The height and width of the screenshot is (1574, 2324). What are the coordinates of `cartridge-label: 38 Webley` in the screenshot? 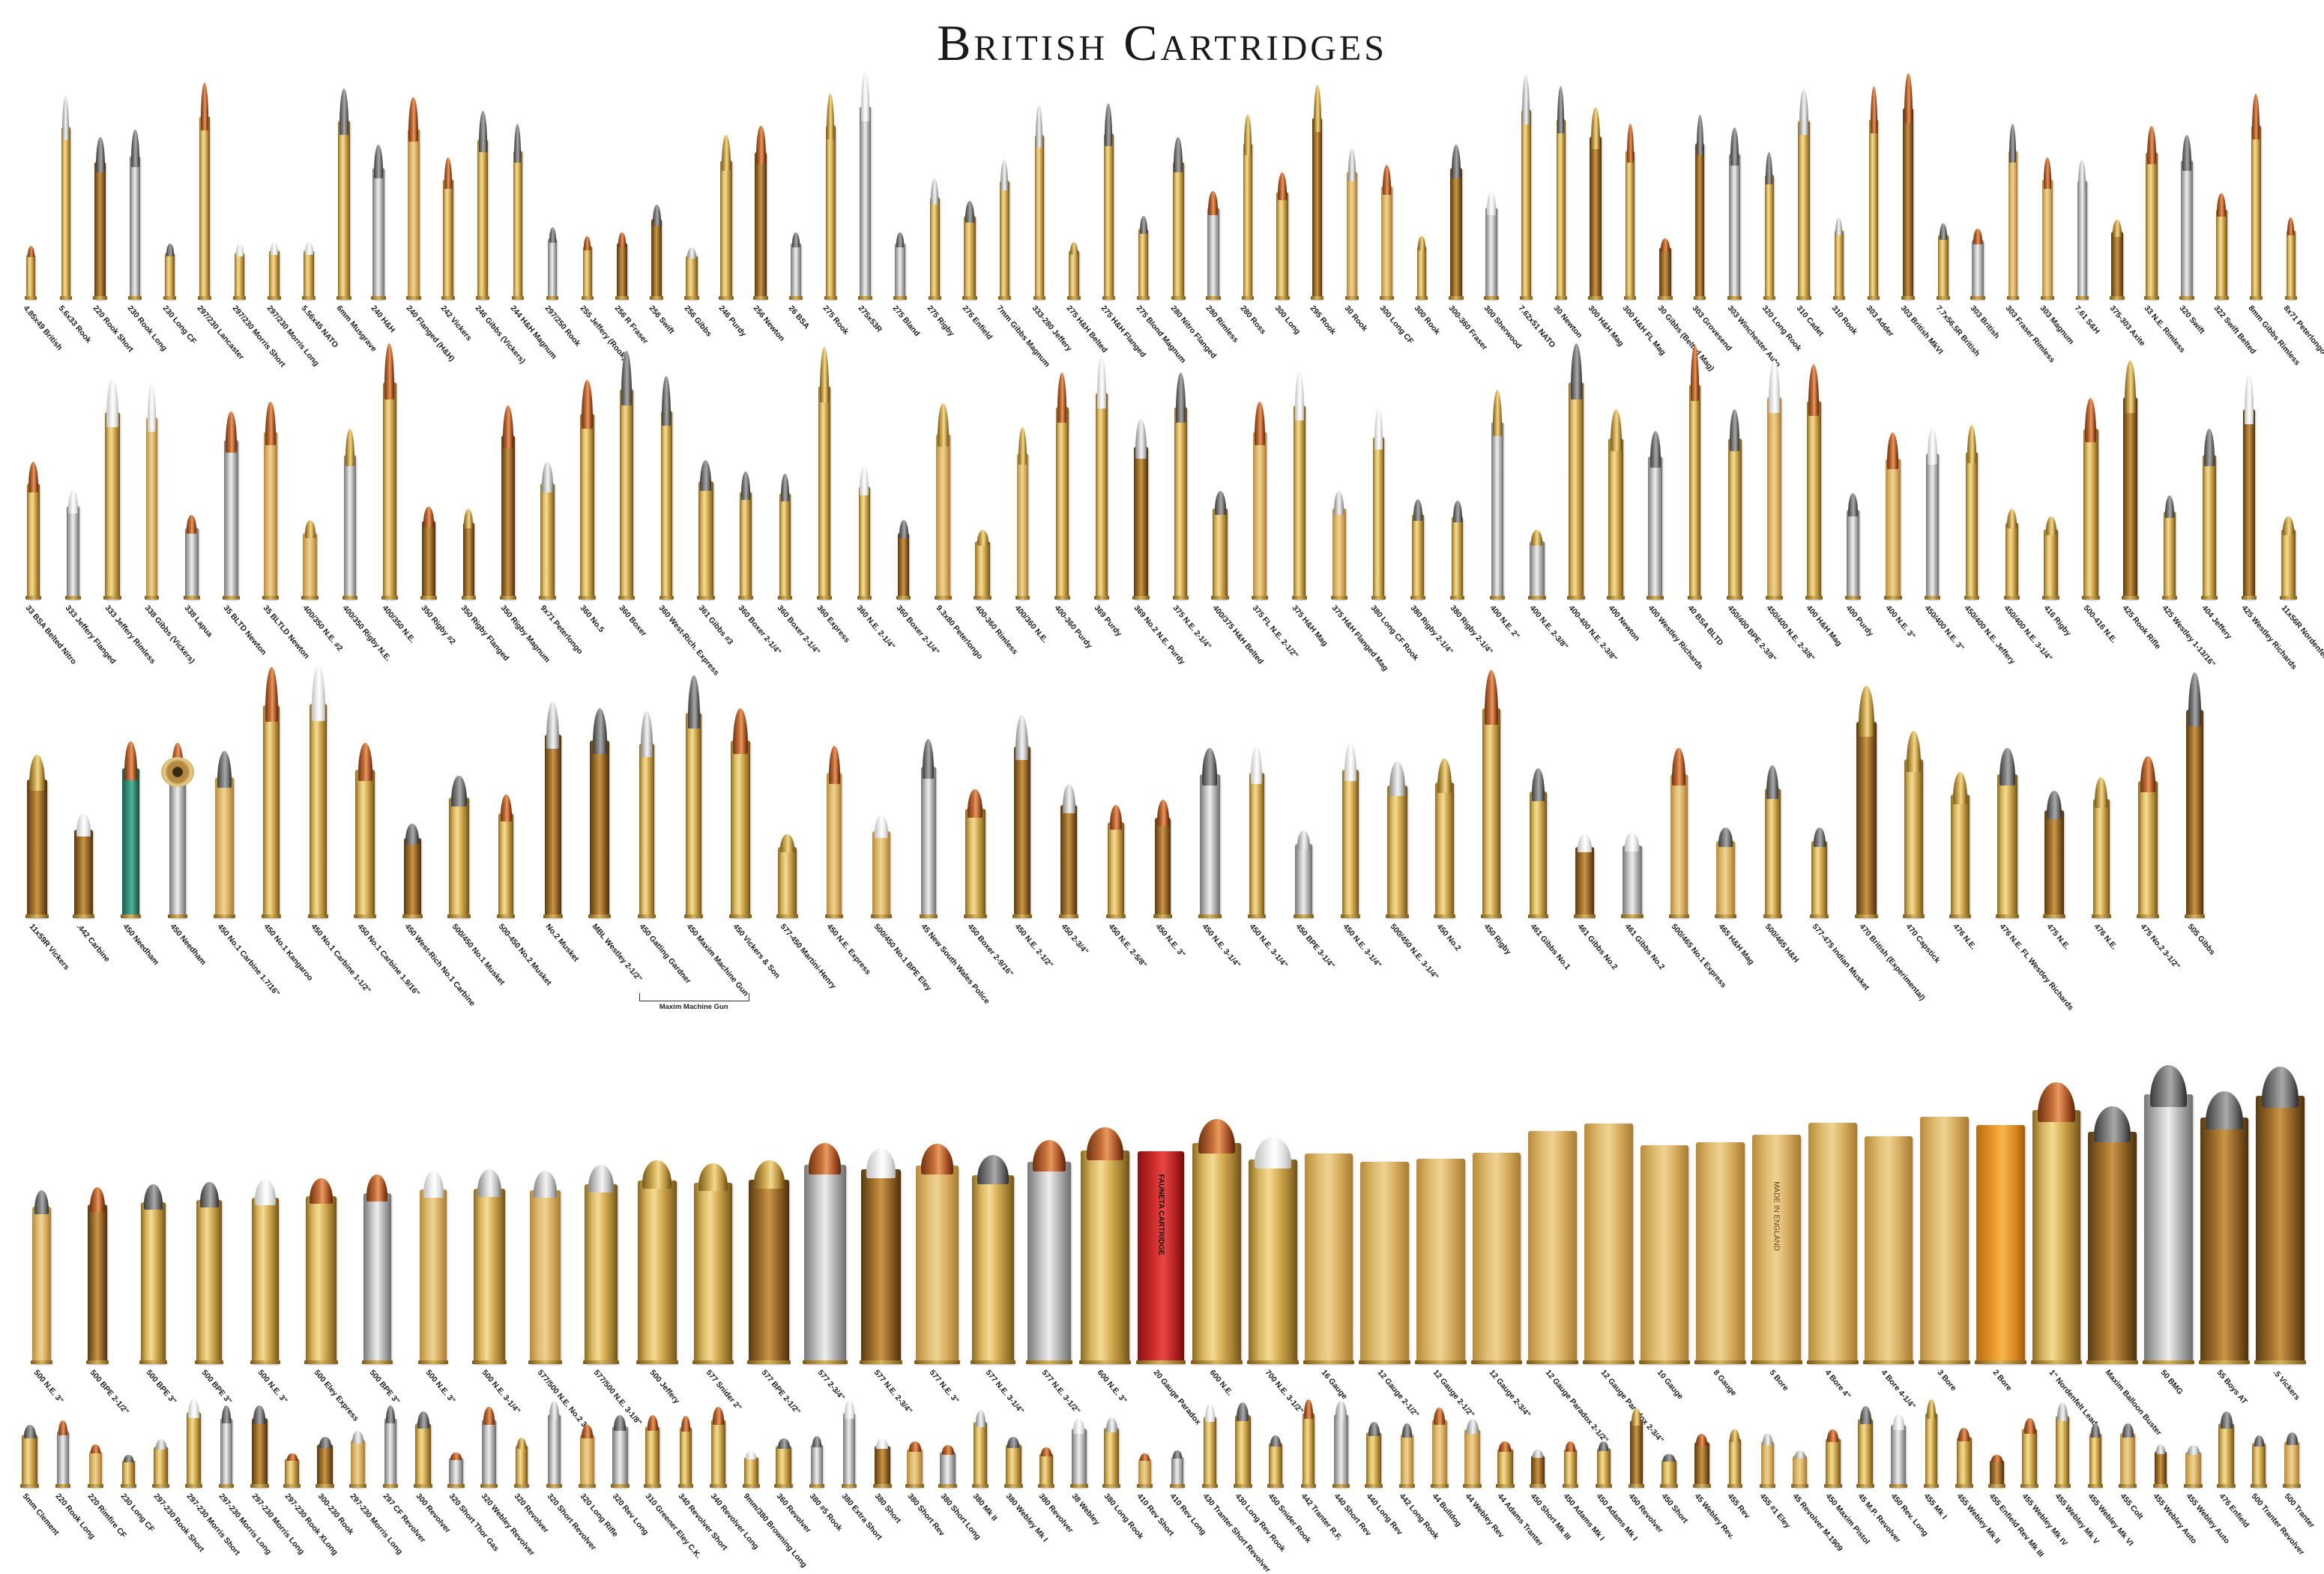 It's located at (1085, 1510).